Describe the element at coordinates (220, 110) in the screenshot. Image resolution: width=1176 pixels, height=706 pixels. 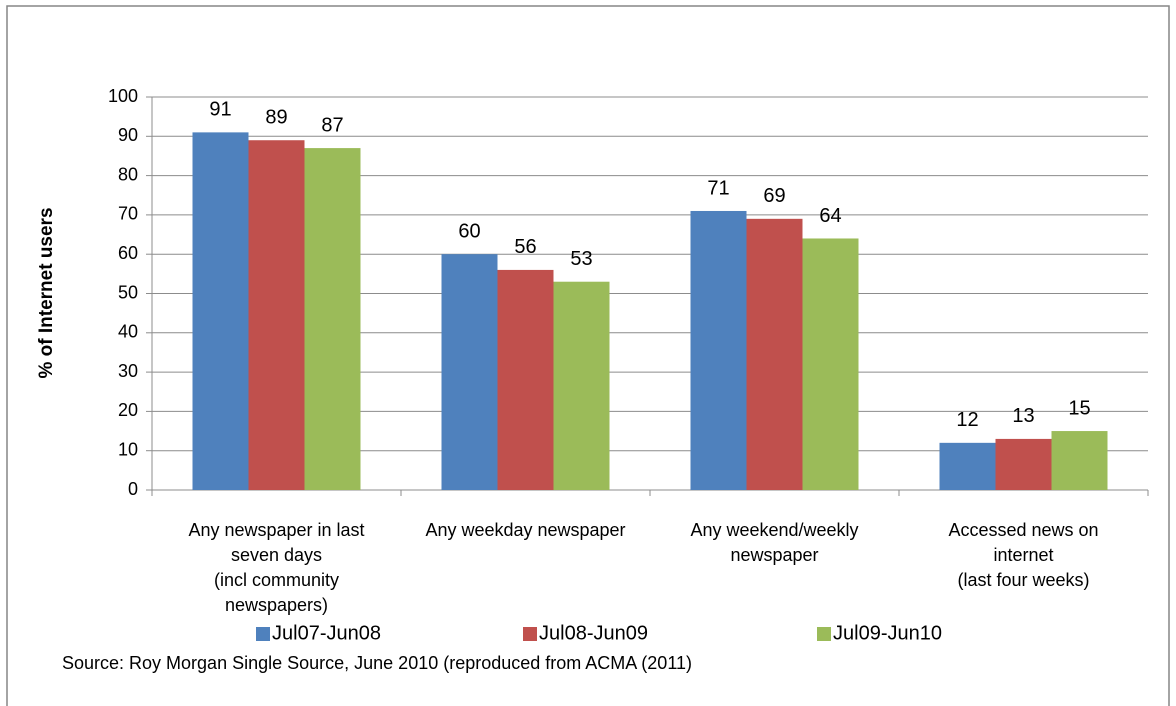
I see `data-label: 91` at that location.